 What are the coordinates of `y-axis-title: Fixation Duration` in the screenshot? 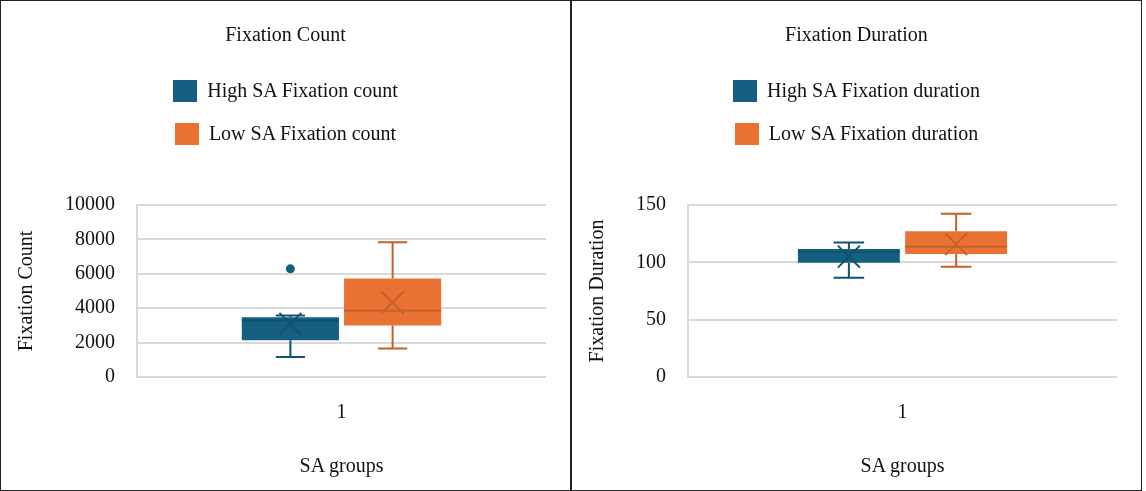 It's located at (596, 291).